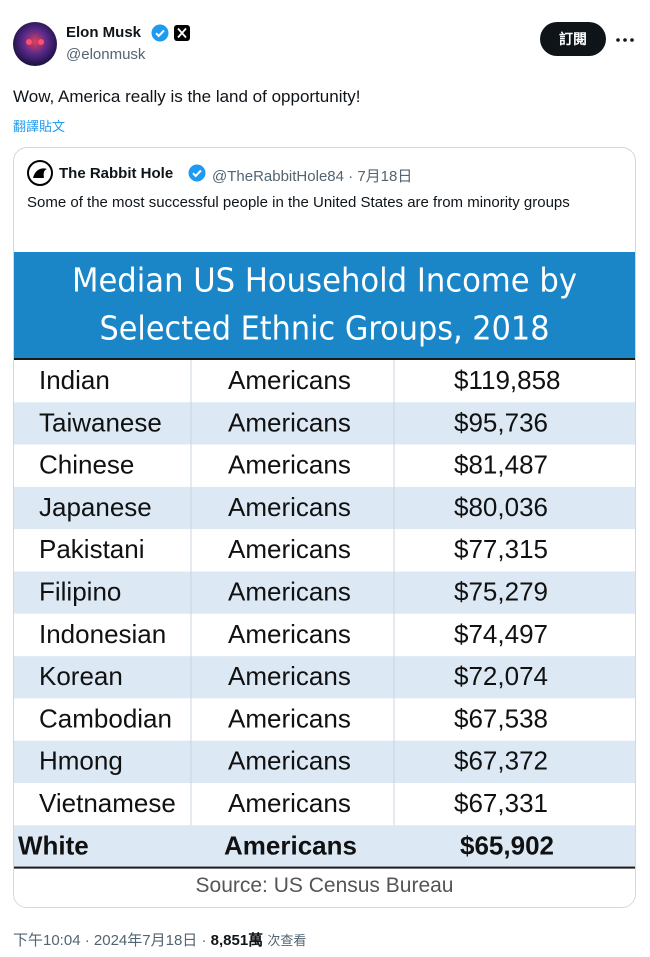 The height and width of the screenshot is (957, 650). What do you see at coordinates (53, 845) in the screenshot?
I see `ethnic-group: White` at bounding box center [53, 845].